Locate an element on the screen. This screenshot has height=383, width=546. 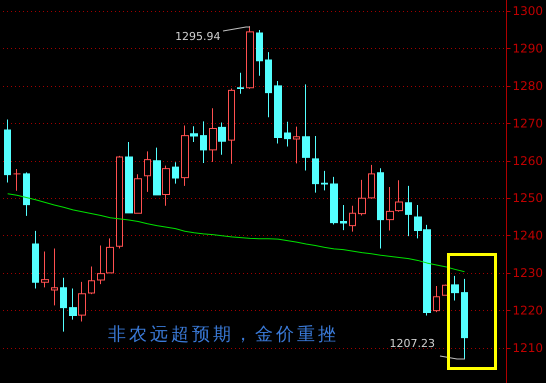
y-tick-label: 1300 is located at coordinates (528, 11).